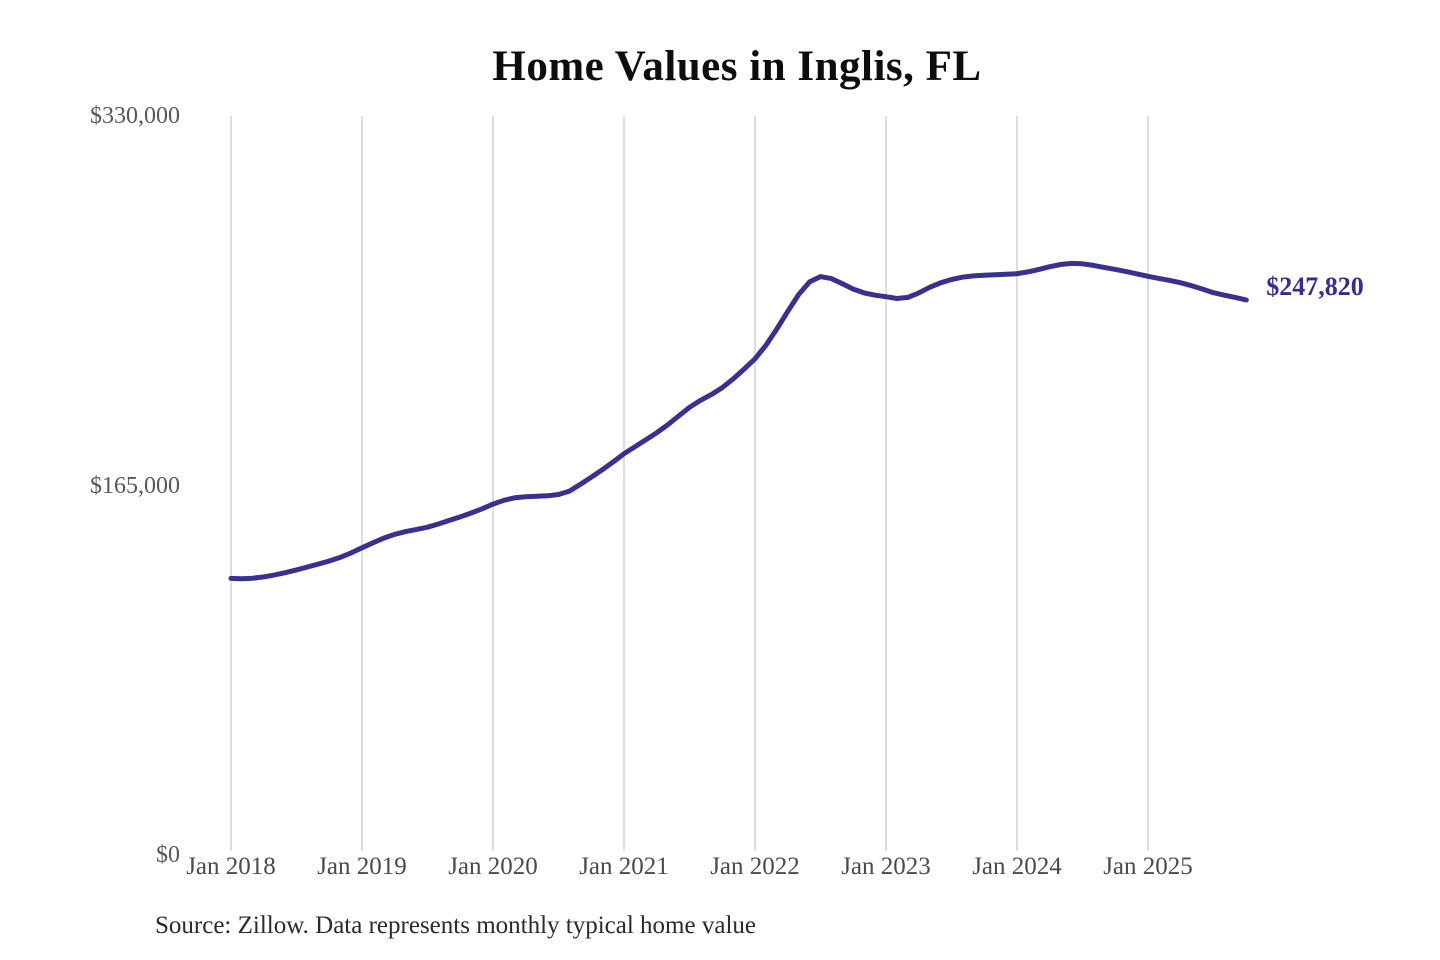 The image size is (1440, 960). What do you see at coordinates (231, 866) in the screenshot?
I see `x-axis-label: Jan 2018` at bounding box center [231, 866].